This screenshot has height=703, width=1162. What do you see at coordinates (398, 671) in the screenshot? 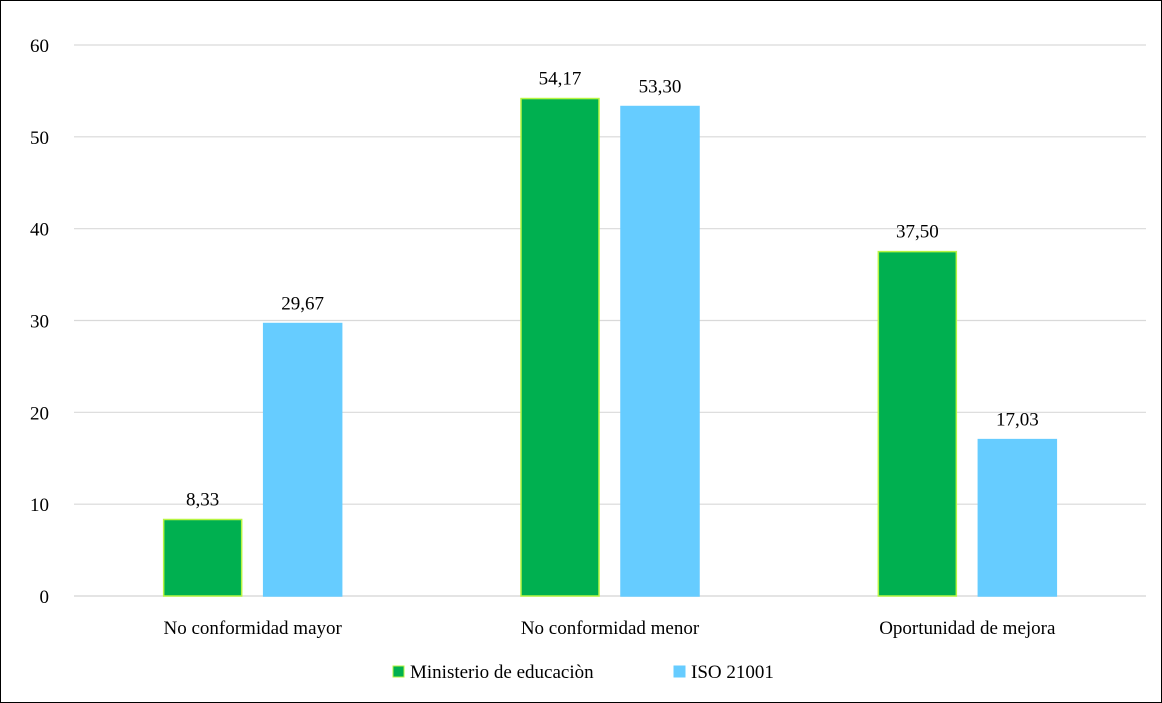
I see `legend-swatch-ministerio` at bounding box center [398, 671].